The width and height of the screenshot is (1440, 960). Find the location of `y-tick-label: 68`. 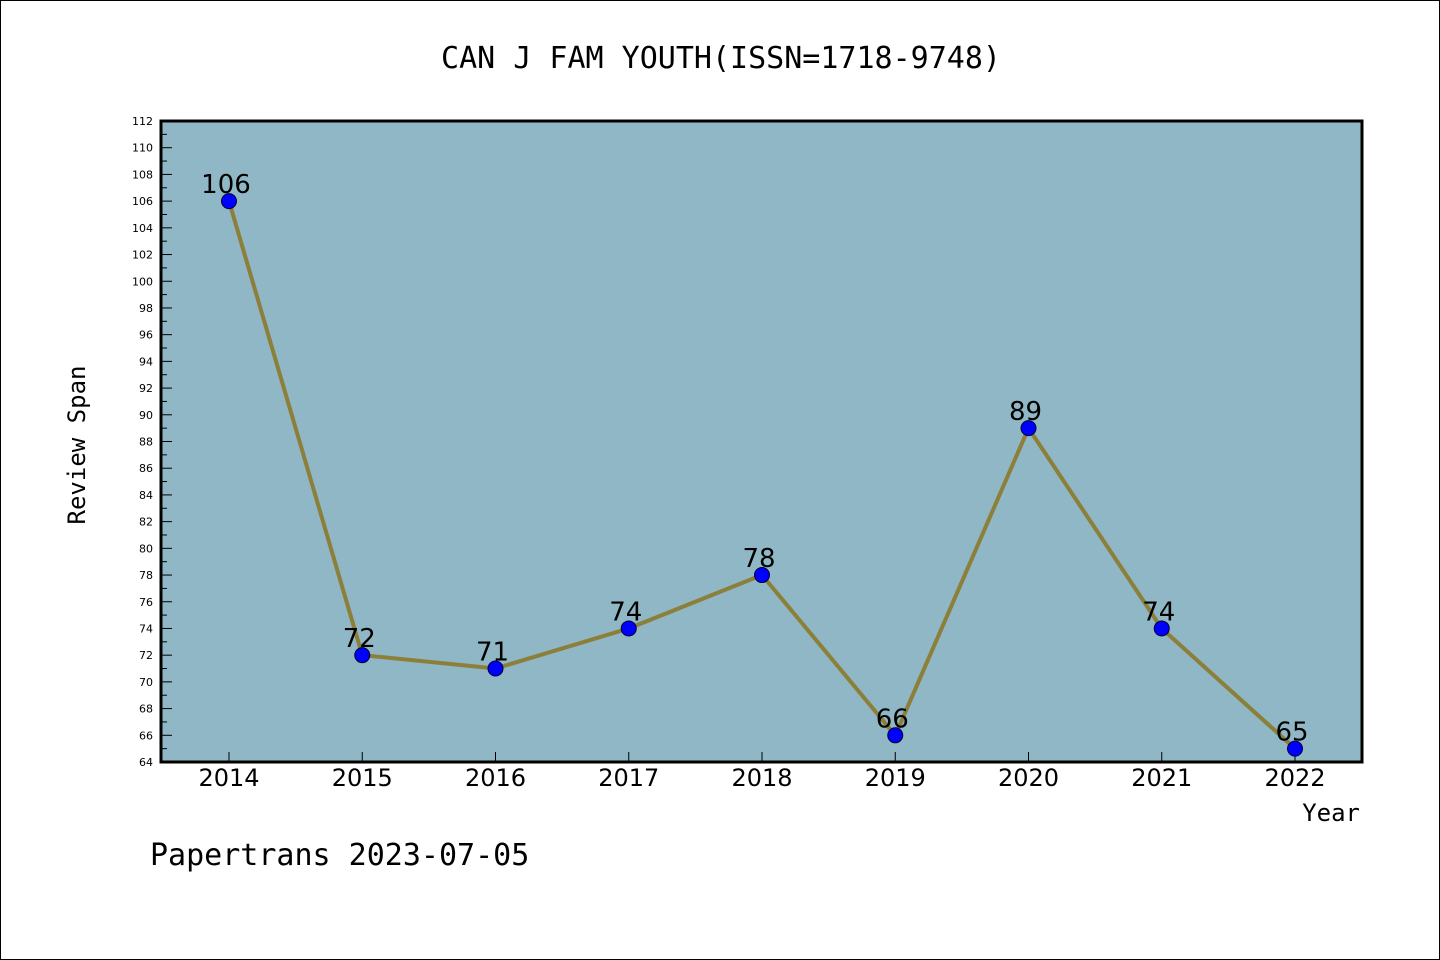

y-tick-label: 68 is located at coordinates (146, 709).